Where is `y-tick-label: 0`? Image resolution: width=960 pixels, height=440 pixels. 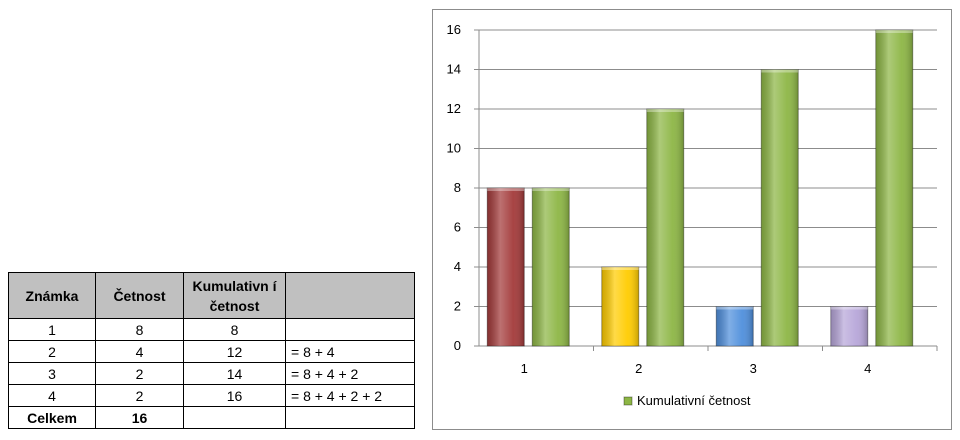 y-tick-label: 0 is located at coordinates (457, 345).